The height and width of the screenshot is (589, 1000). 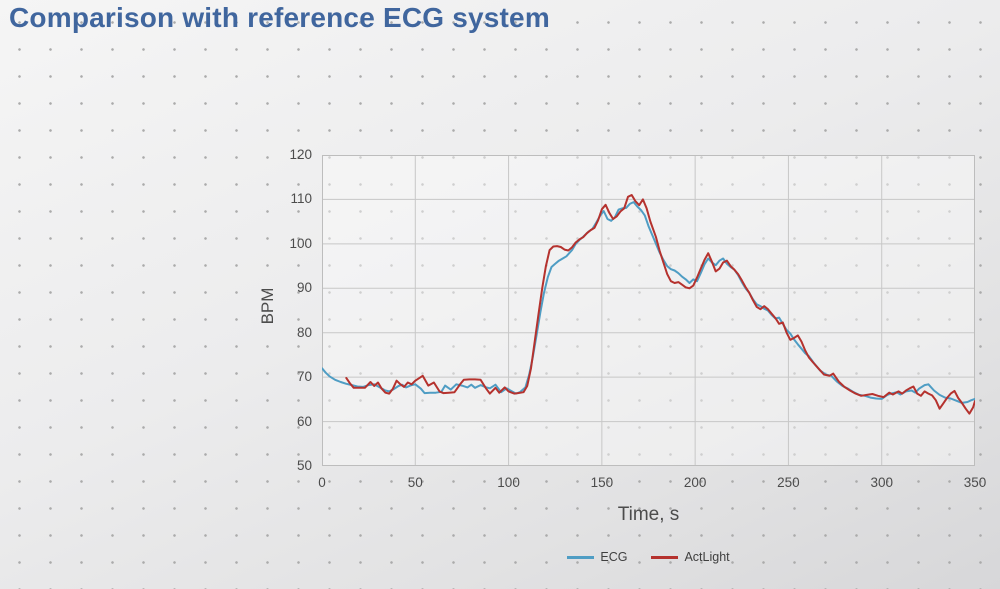 I want to click on x-tick-label: 0, so click(x=322, y=482).